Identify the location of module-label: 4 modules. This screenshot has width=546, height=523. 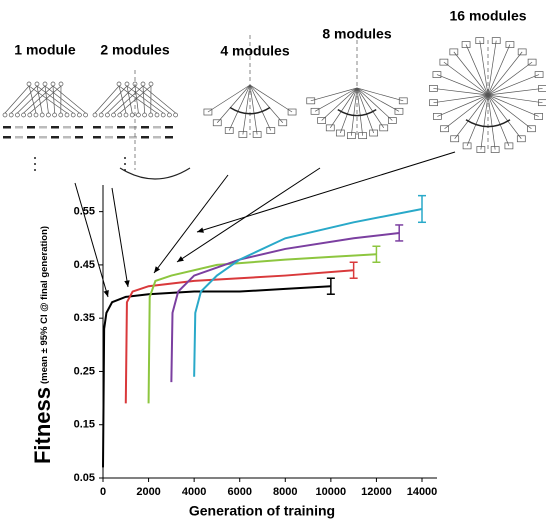
(254, 51).